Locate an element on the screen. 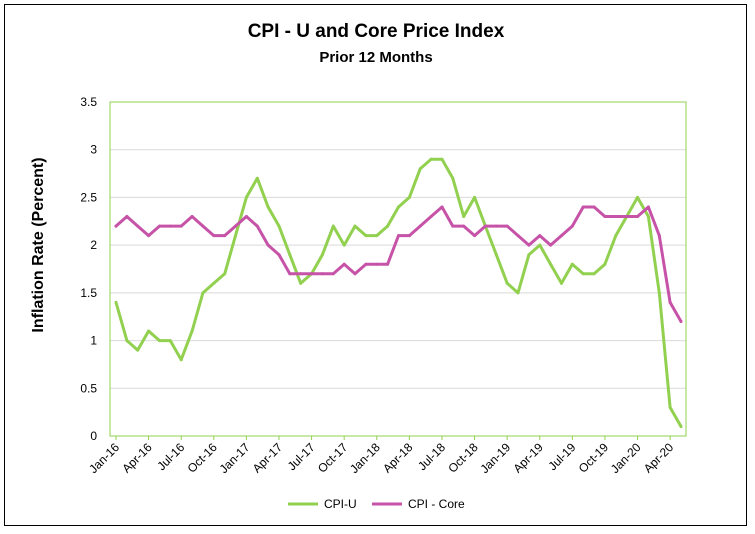 This screenshot has height=534, width=755. x-tick-label: Jan-18 is located at coordinates (365, 458).